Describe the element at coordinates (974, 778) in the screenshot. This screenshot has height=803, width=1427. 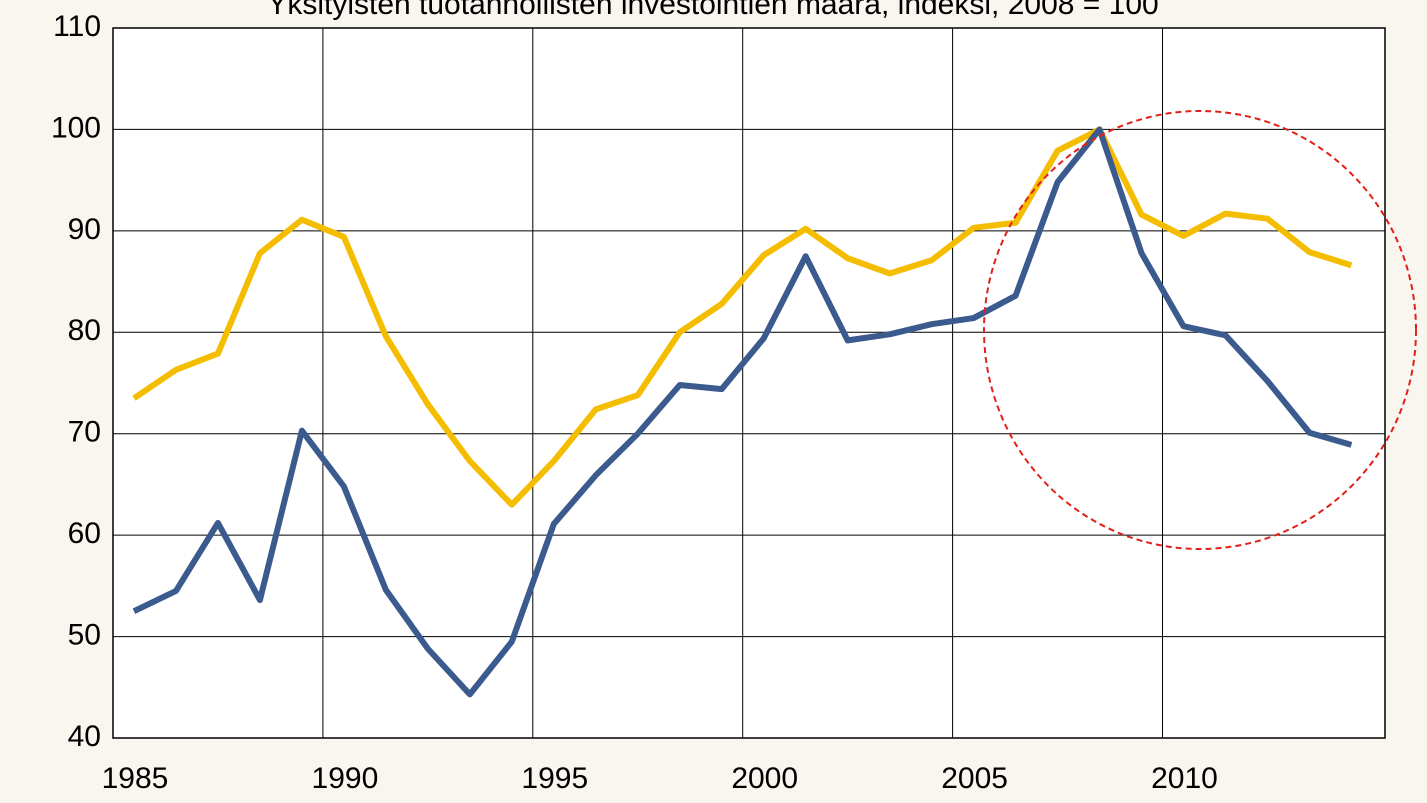
I see `x-tick-label: 2005` at that location.